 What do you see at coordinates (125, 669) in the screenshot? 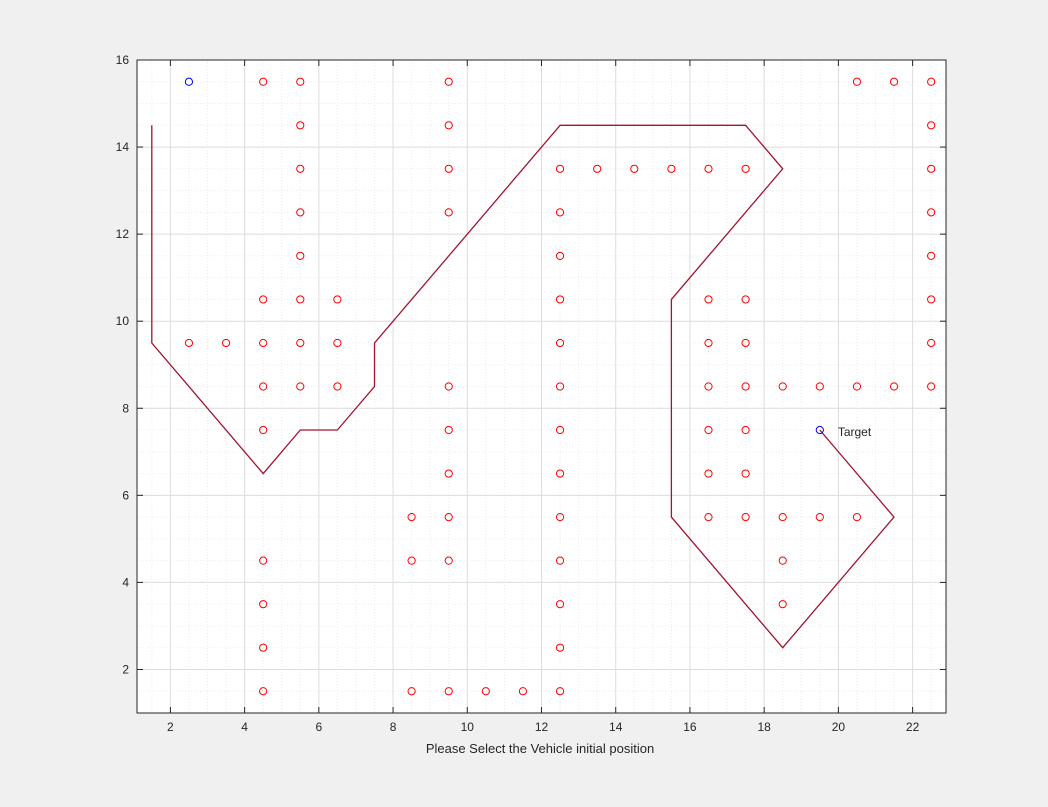
I see `y-tick-label: 2` at bounding box center [125, 669].